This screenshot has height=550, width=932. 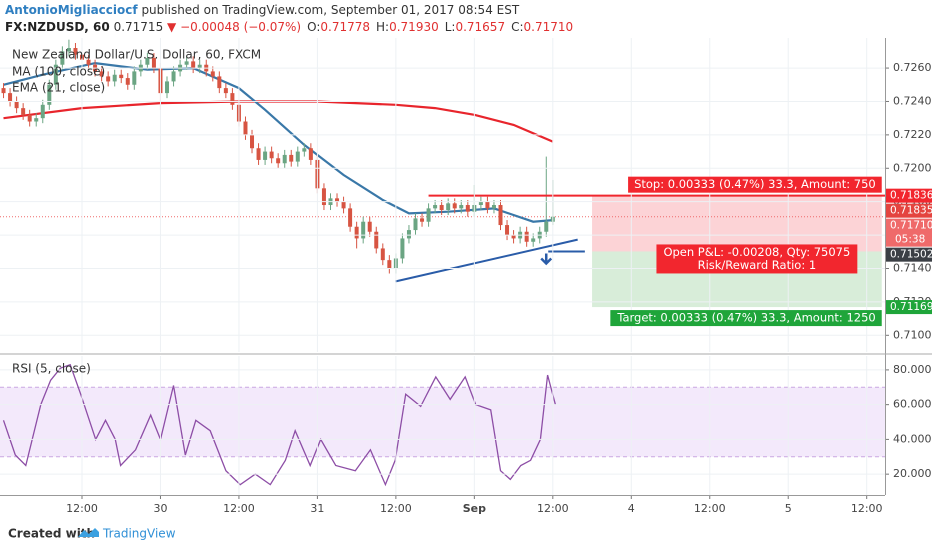 What do you see at coordinates (911, 226) in the screenshot?
I see `price-label: 0.71710` at bounding box center [911, 226].